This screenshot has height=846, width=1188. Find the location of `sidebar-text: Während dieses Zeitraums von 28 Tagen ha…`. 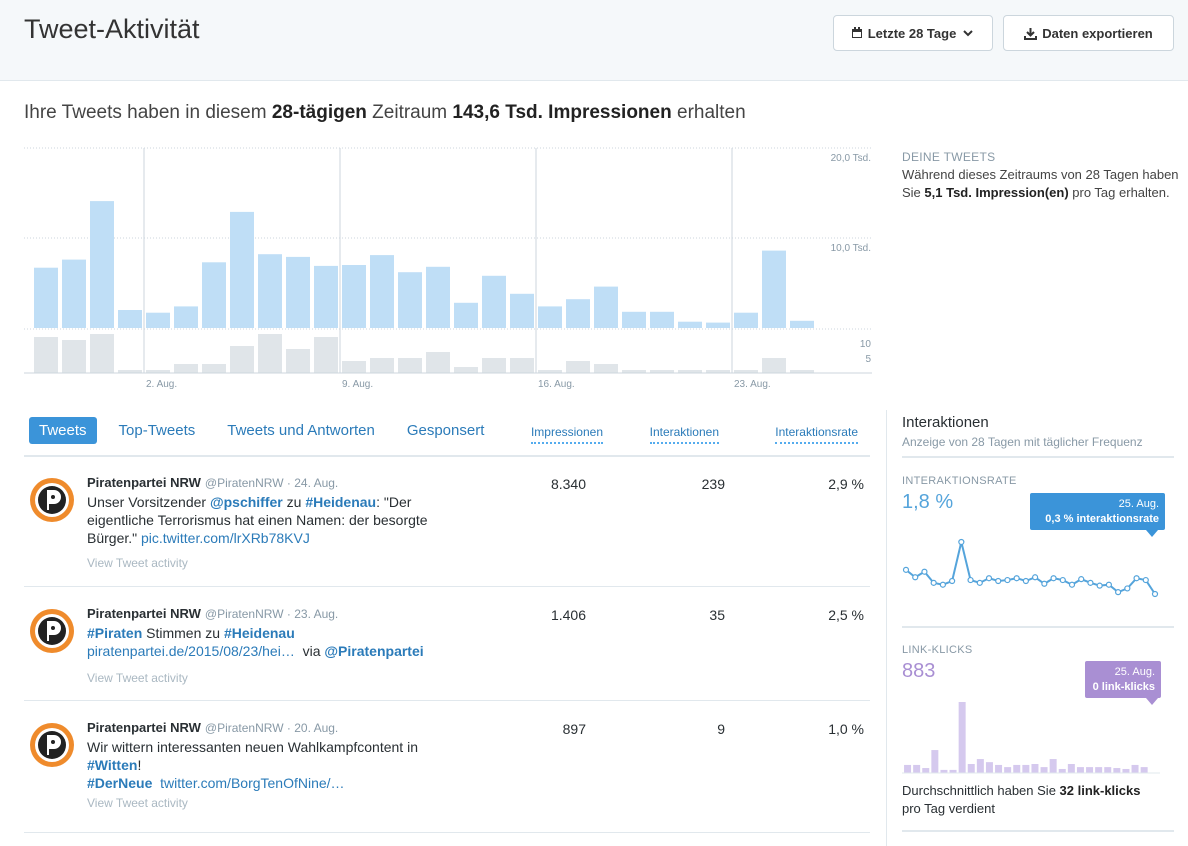

sidebar-text: Während dieses Zeitraums von 28 Tagen ha… is located at coordinates (1042, 184).